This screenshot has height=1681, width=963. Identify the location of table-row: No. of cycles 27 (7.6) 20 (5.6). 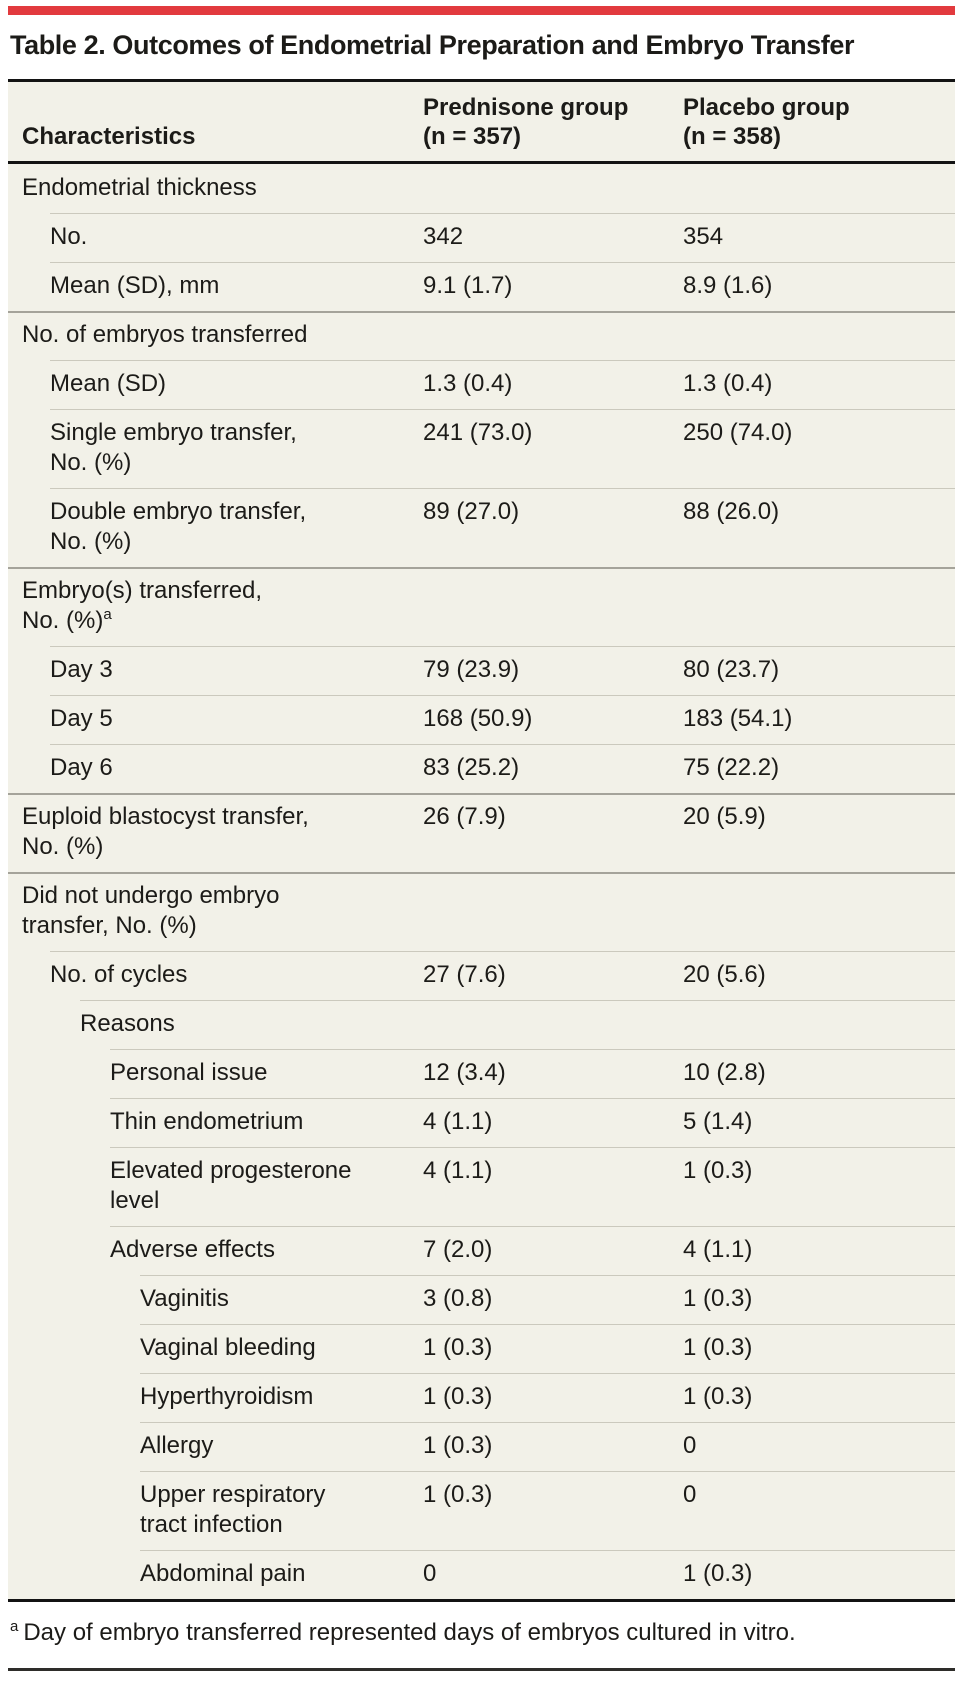
(481, 975).